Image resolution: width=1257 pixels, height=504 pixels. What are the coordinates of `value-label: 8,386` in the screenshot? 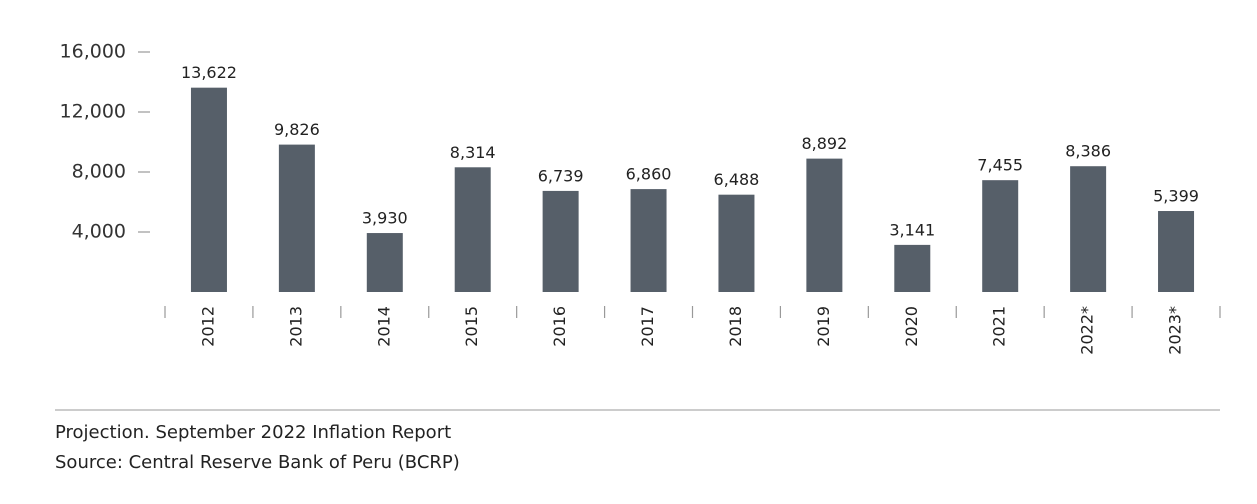 It's located at (1088, 151).